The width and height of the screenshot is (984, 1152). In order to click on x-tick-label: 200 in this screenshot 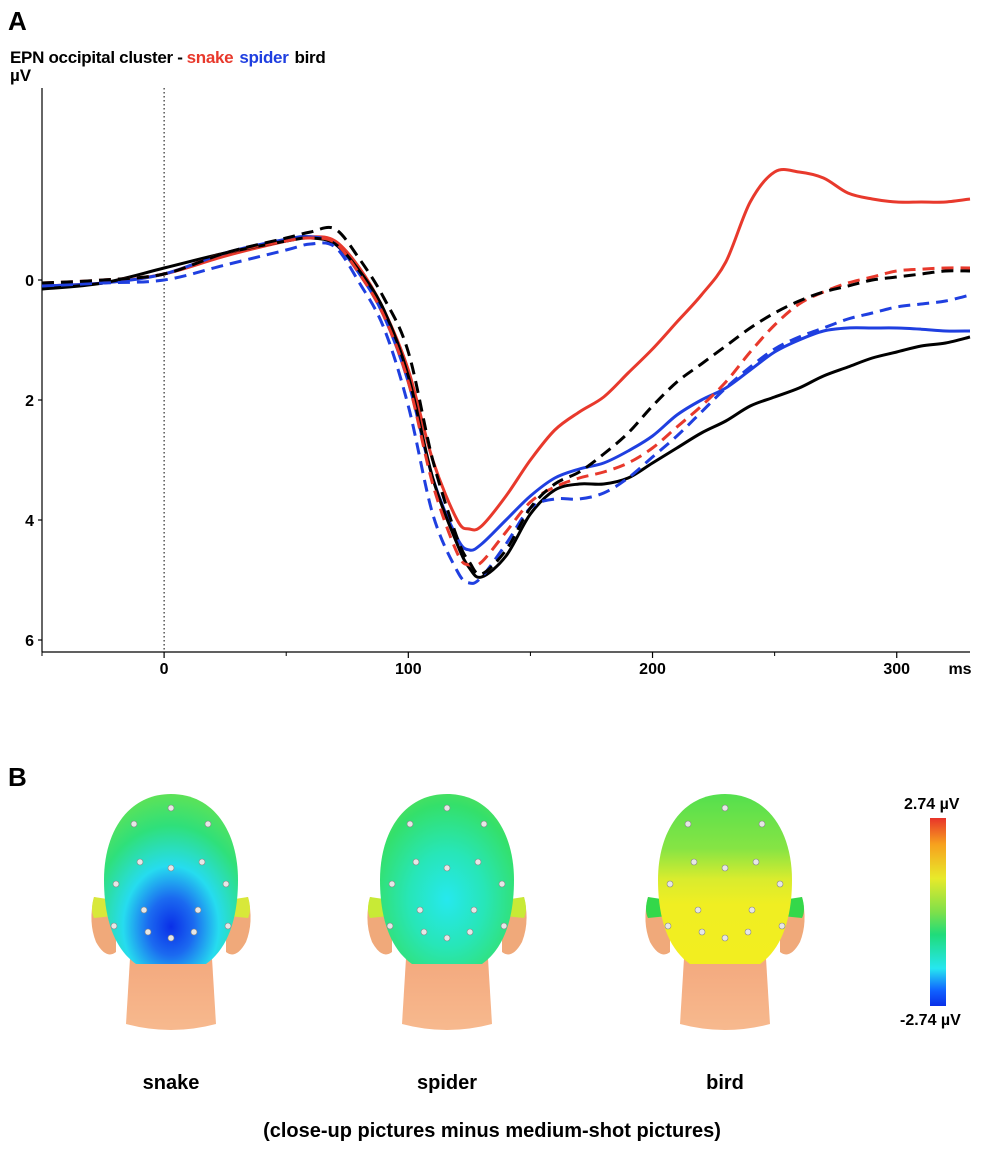, I will do `click(652, 669)`.